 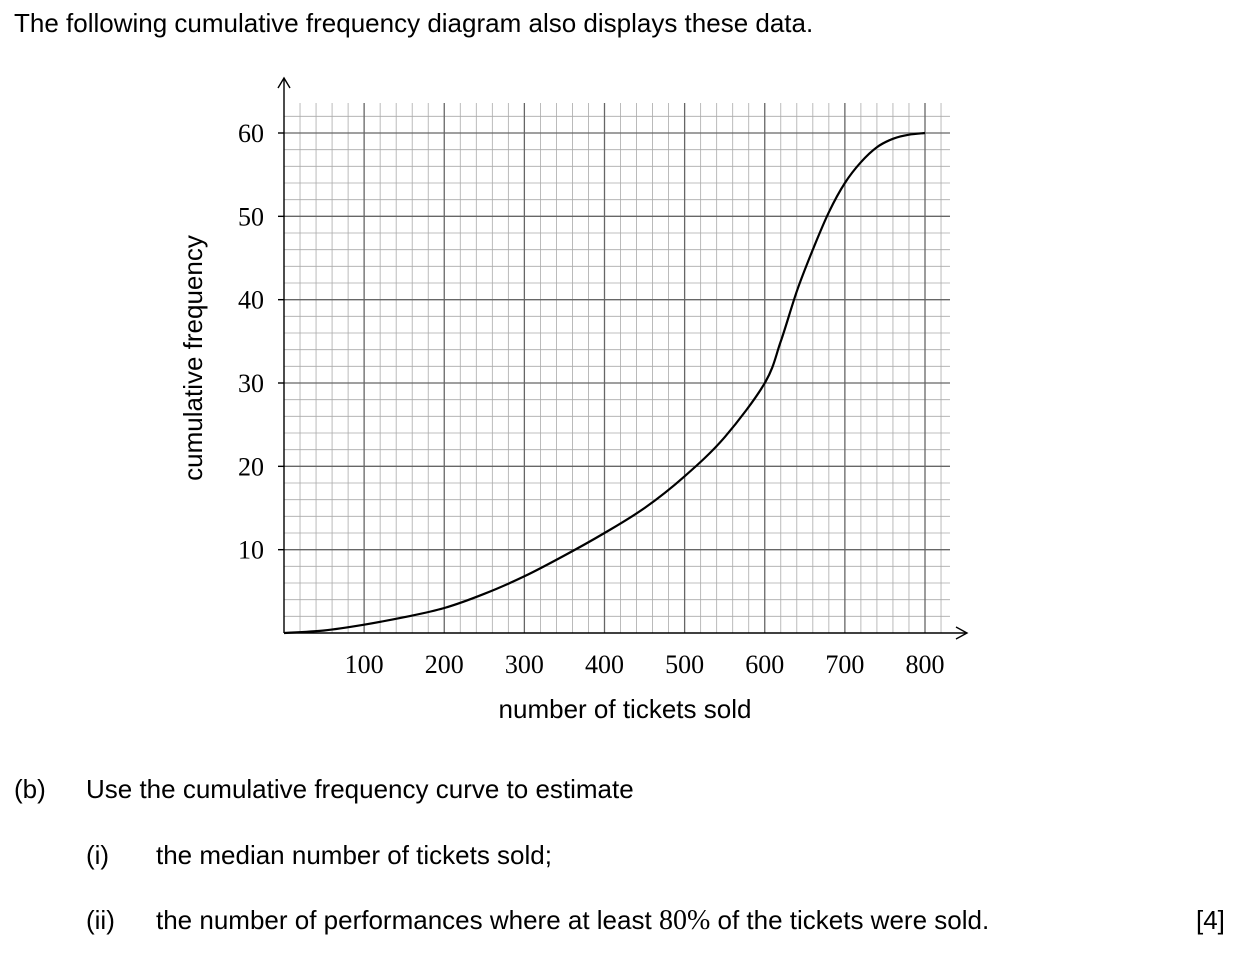 What do you see at coordinates (354, 855) in the screenshot?
I see `part-i-text: the median number of tickets sold;` at bounding box center [354, 855].